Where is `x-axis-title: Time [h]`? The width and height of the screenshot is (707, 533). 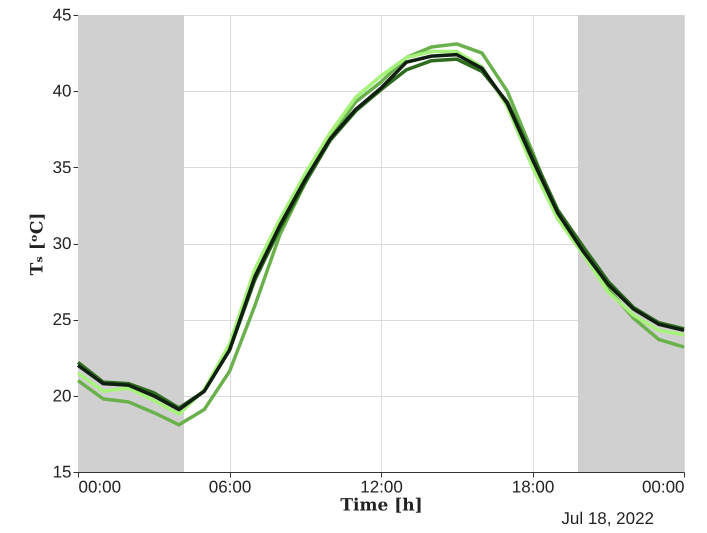
x-axis-title: Time [h] is located at coordinates (381, 506).